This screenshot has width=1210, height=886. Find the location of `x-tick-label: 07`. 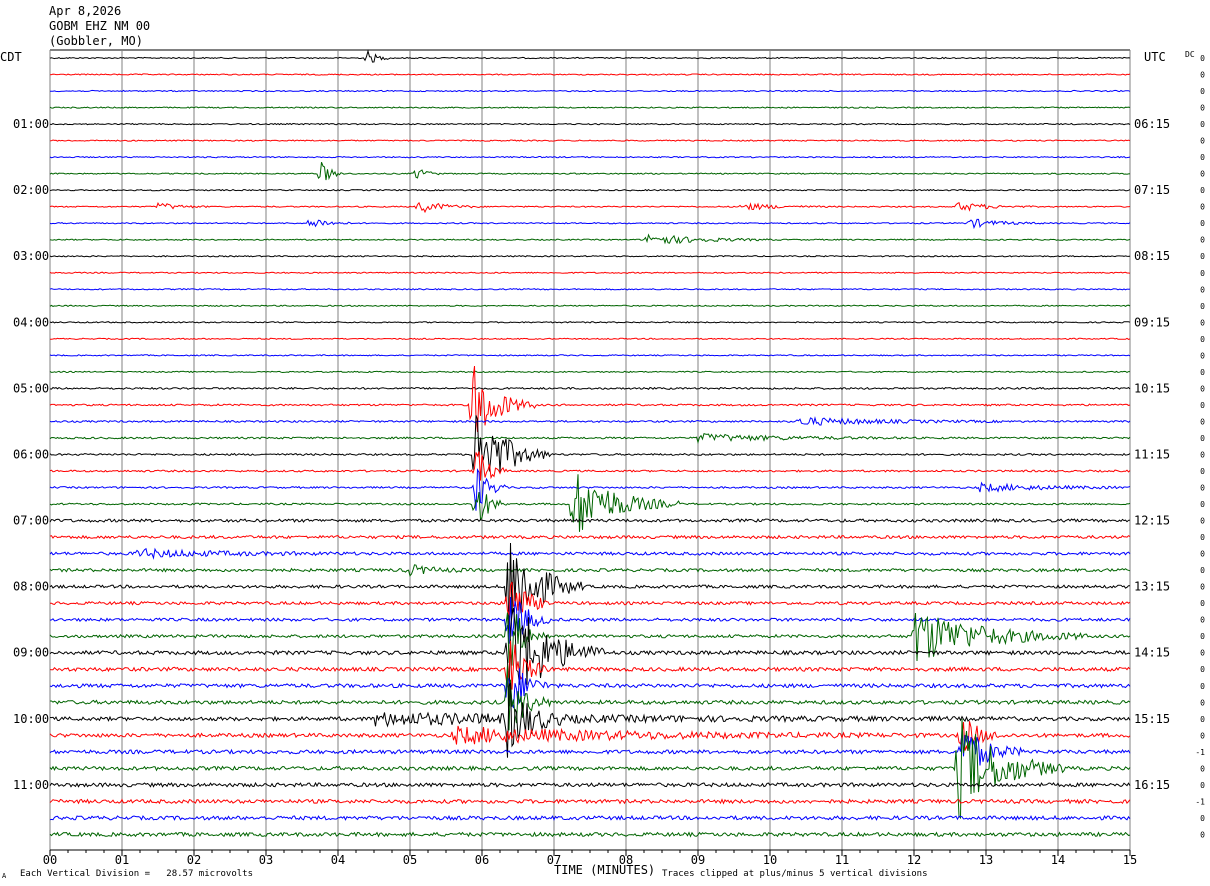

x-tick-label: 07 is located at coordinates (554, 860).